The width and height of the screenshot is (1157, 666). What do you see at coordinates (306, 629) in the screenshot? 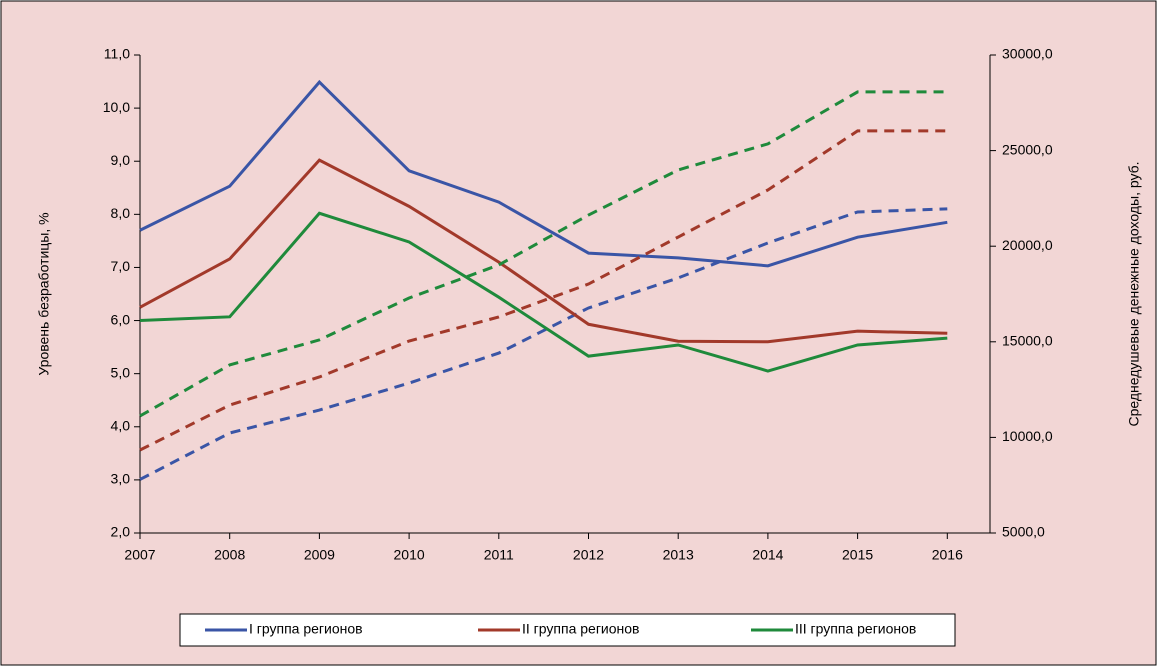
I see `legend-label: I группа регионов` at bounding box center [306, 629].